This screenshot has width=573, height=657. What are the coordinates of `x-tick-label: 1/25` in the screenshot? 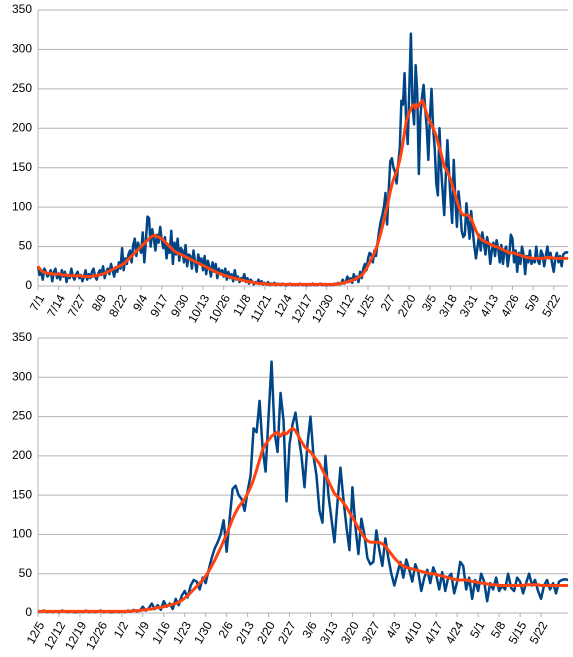 It's located at (366, 306).